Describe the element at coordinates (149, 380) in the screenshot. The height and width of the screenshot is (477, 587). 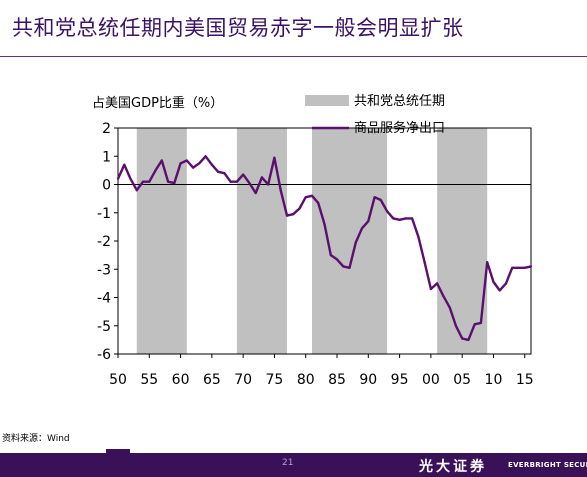
I see `x-tick-label: 55` at that location.